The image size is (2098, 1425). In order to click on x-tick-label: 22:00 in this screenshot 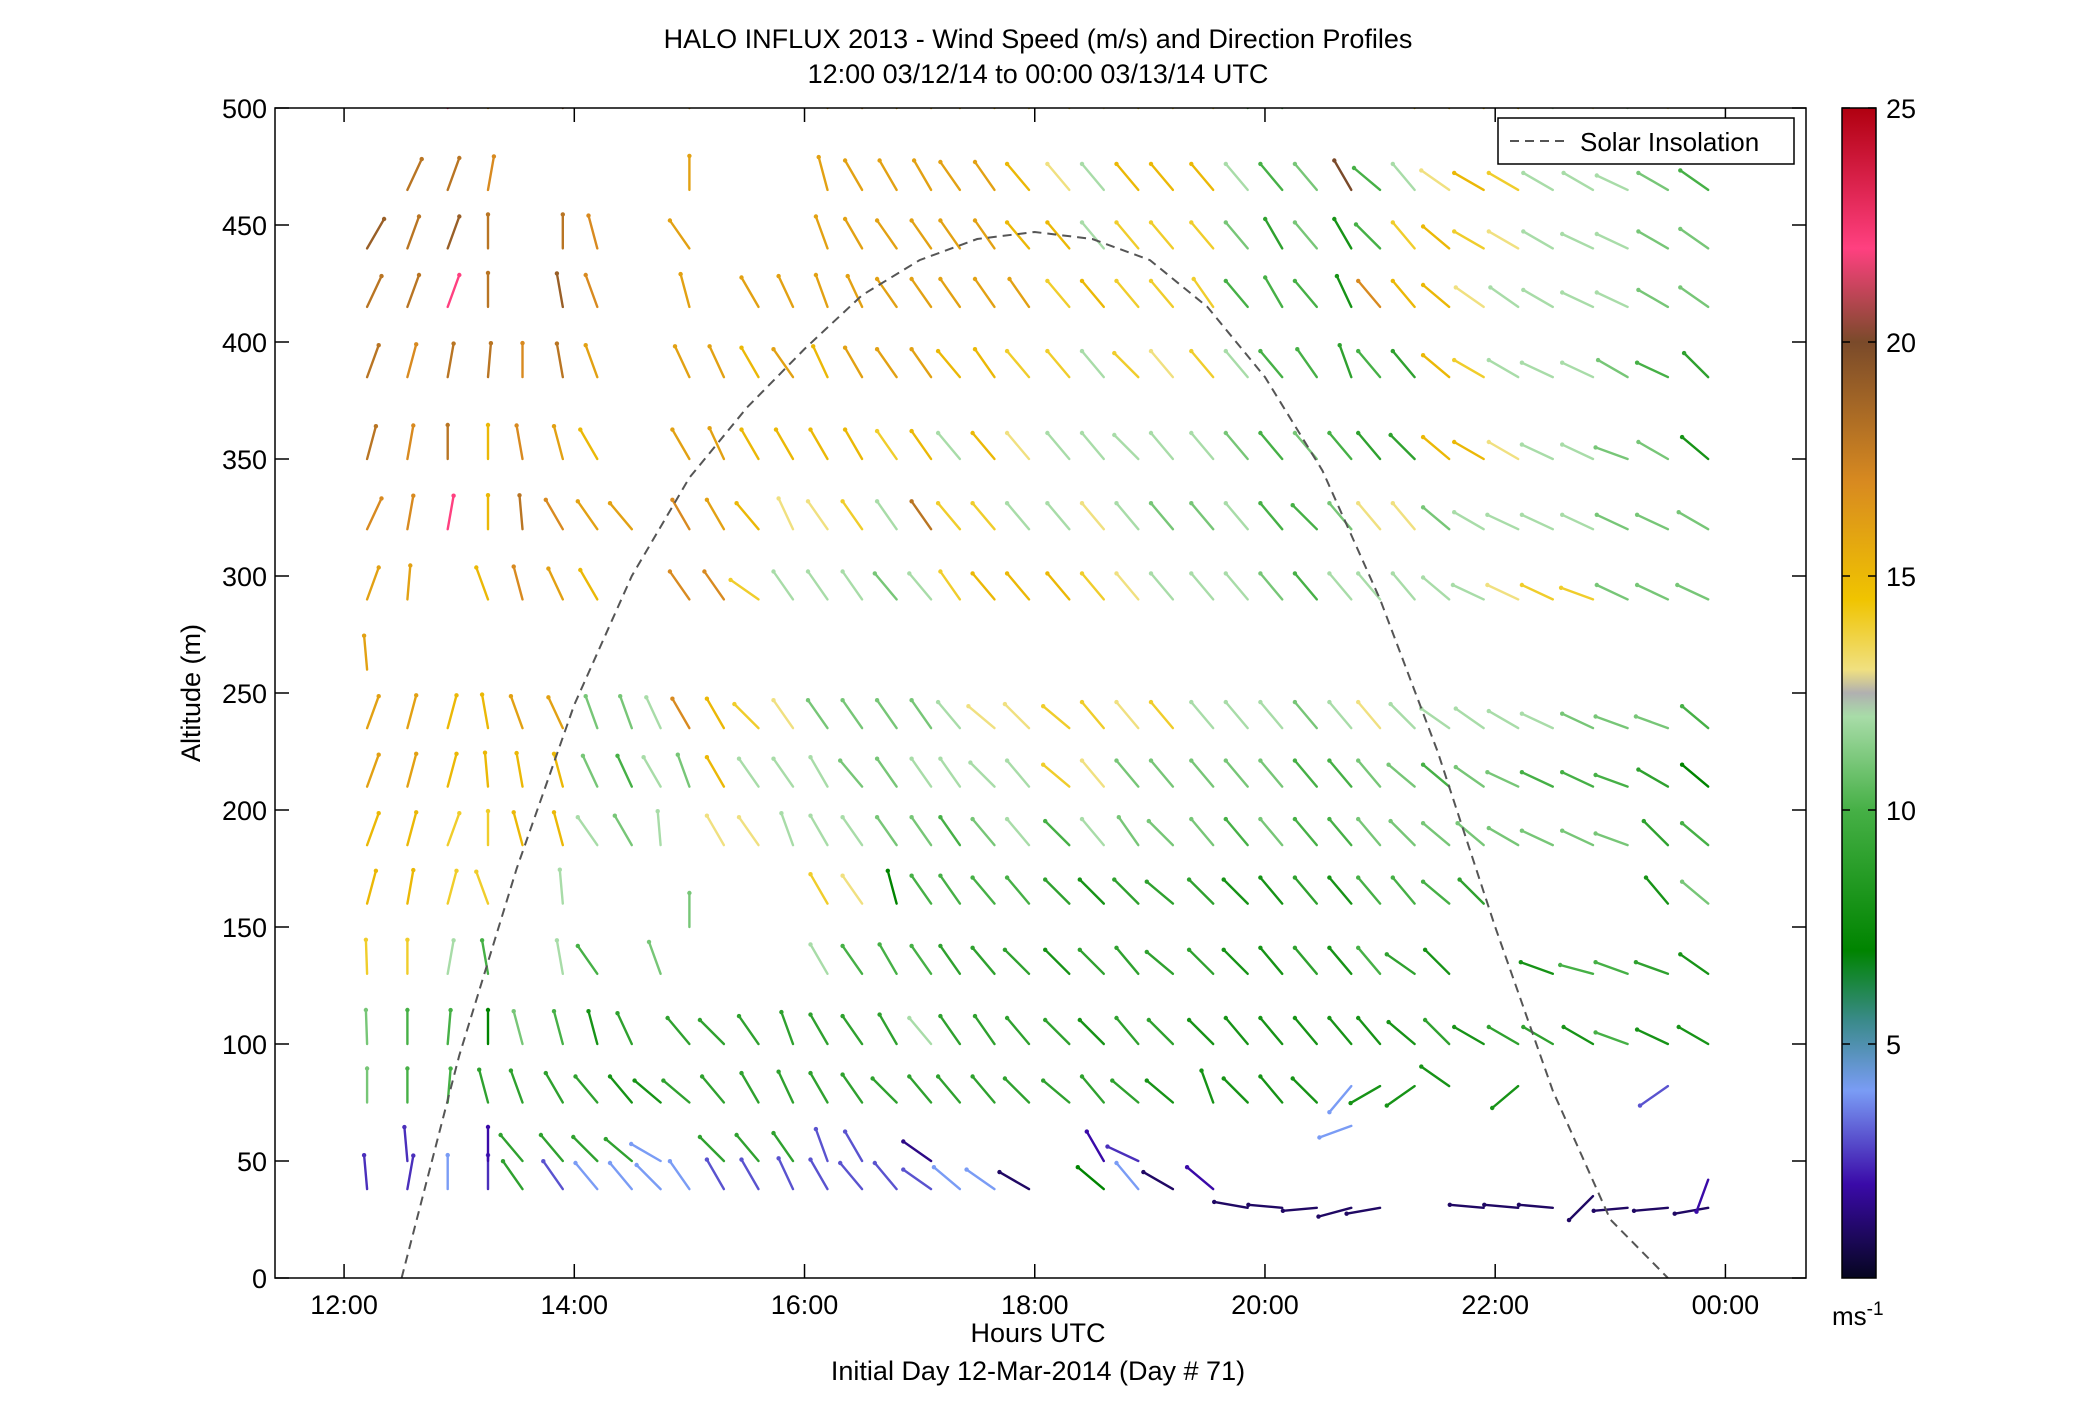, I will do `click(1495, 1305)`.